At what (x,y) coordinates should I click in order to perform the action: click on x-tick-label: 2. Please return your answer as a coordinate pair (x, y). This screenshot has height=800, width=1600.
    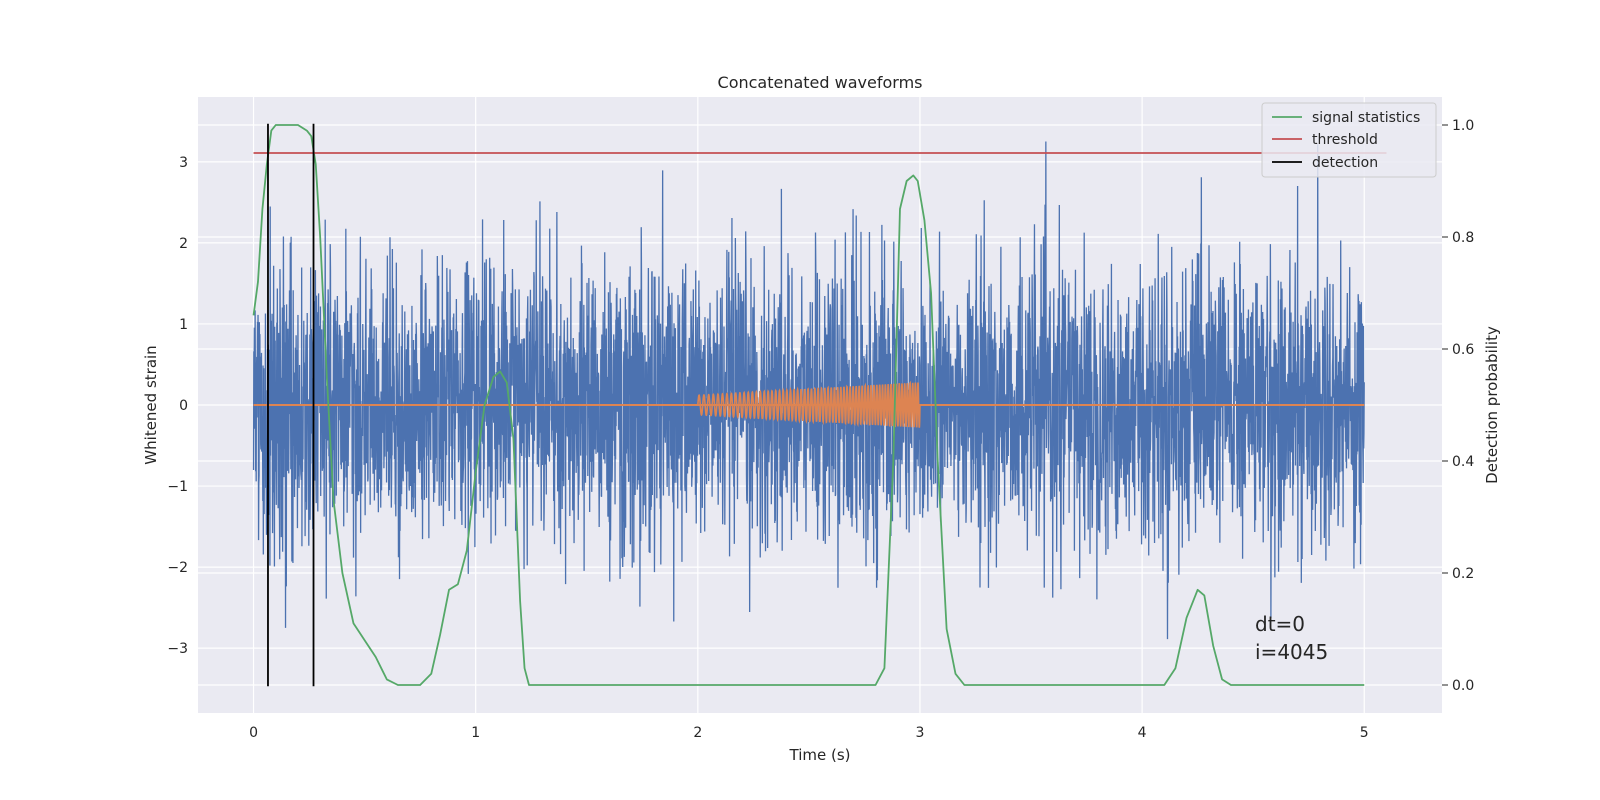
    Looking at the image, I should click on (697, 733).